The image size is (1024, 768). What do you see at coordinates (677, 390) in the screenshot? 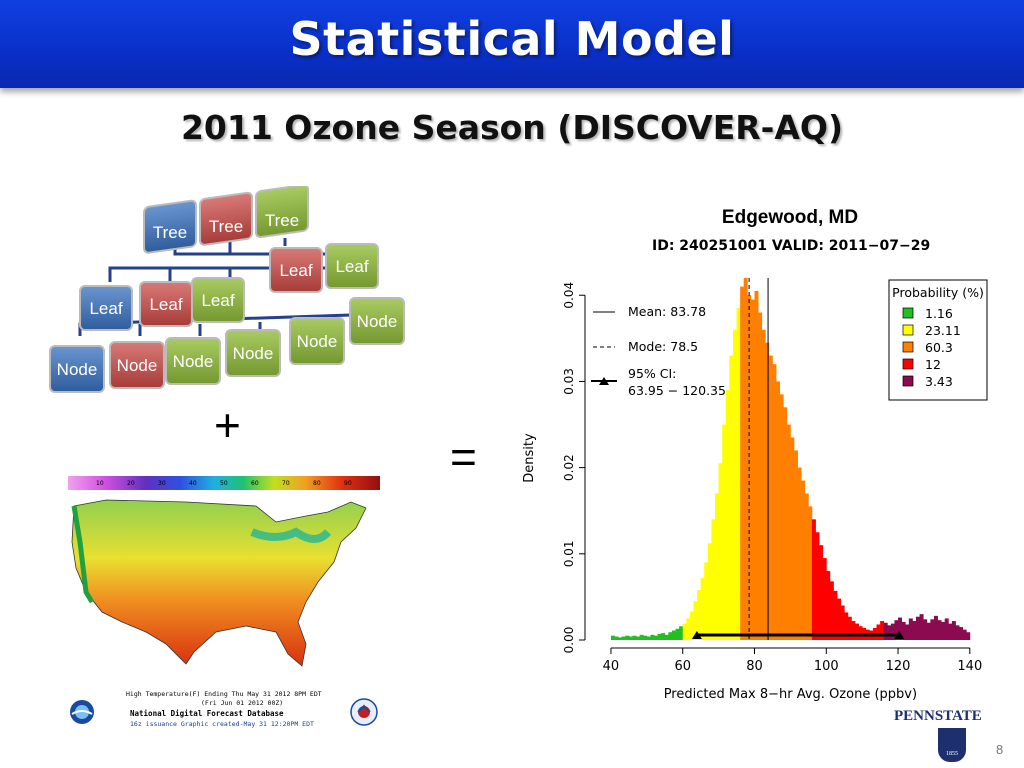
I see `ci-legend-range: 63.95 − 120.35` at bounding box center [677, 390].